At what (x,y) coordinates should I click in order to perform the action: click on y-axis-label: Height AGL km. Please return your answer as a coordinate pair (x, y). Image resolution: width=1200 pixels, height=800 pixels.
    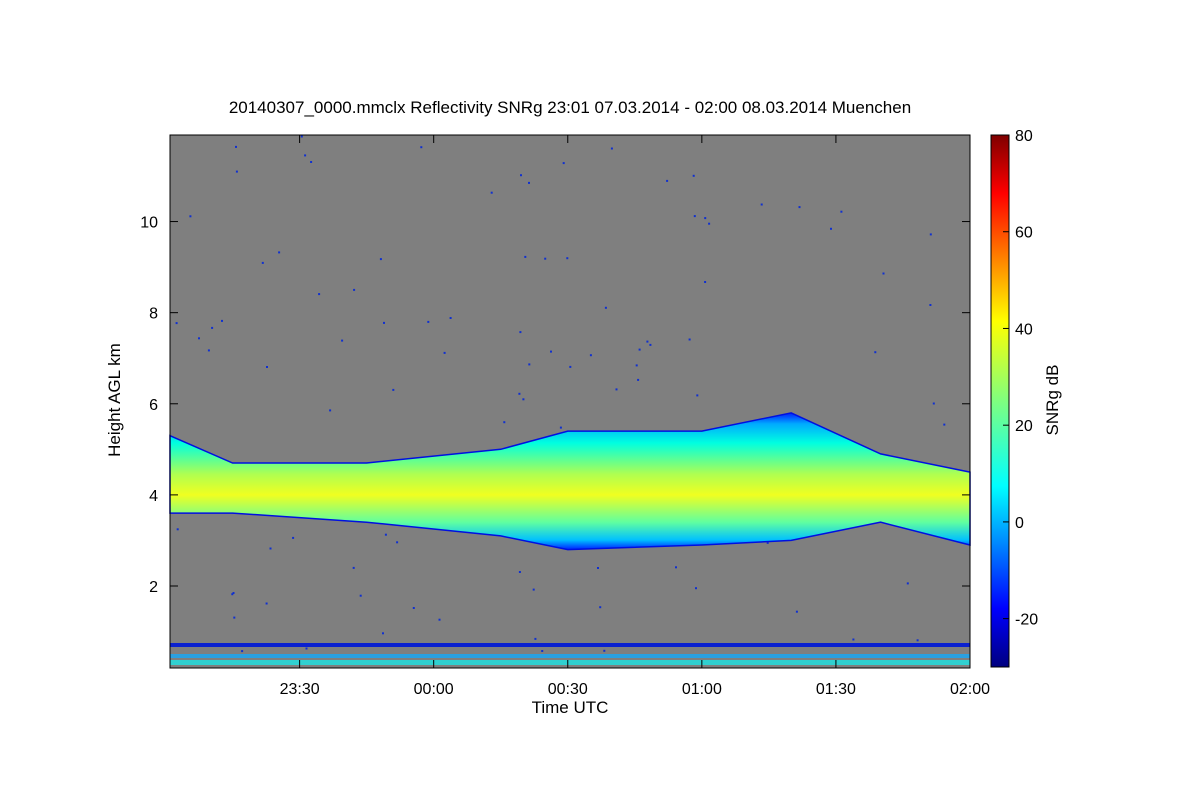
    Looking at the image, I should click on (114, 400).